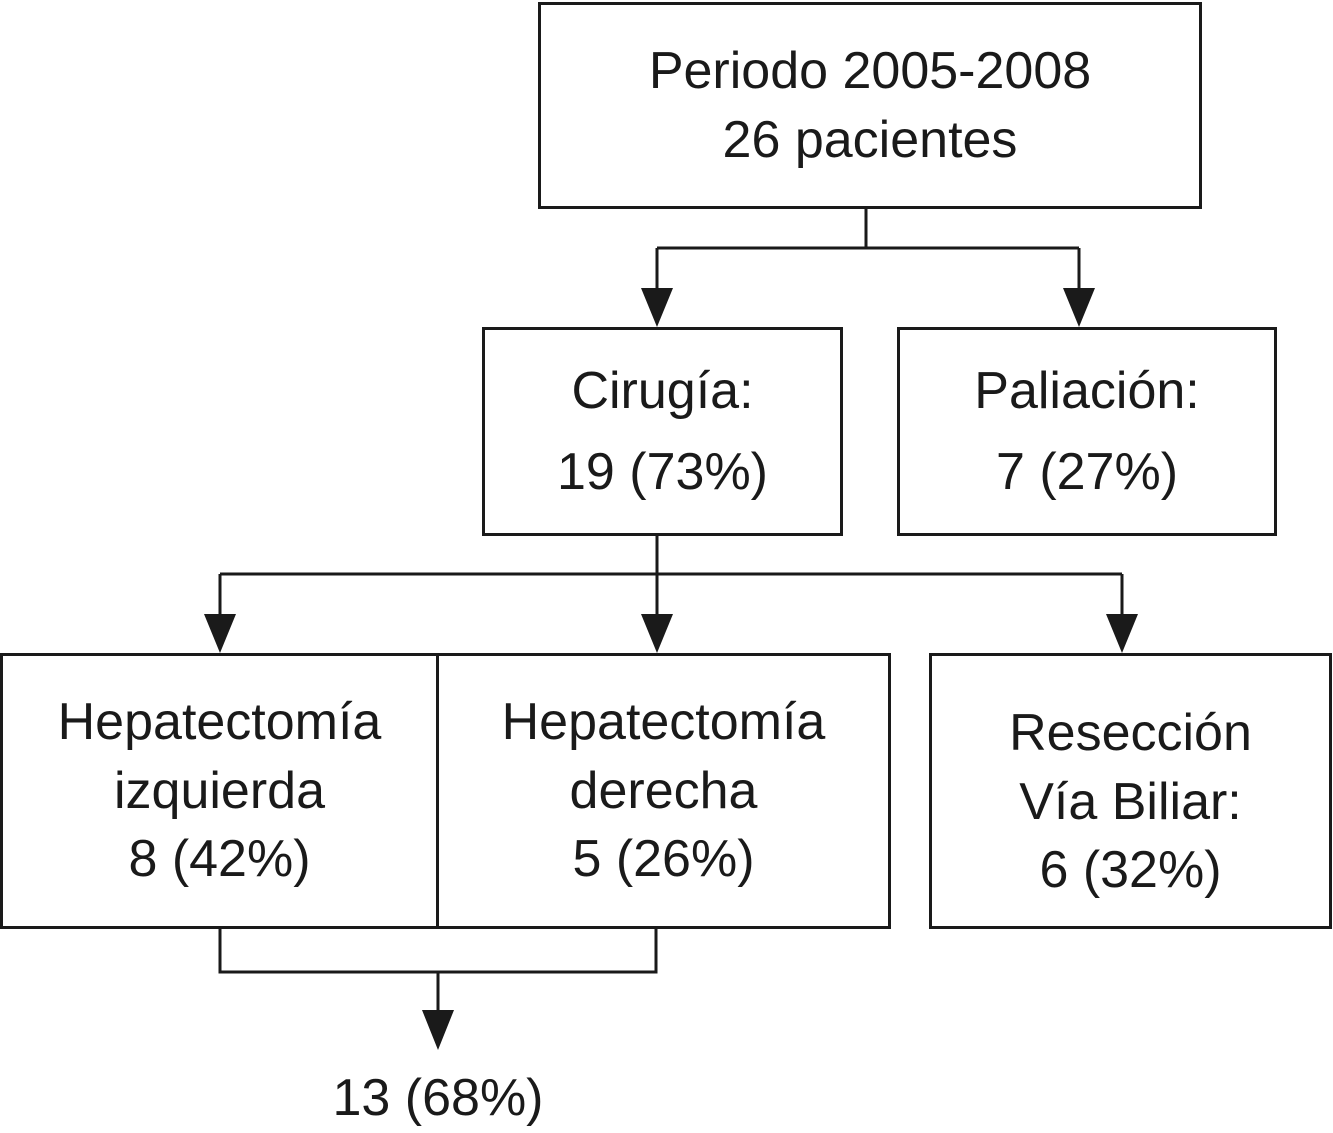  Describe the element at coordinates (870, 139) in the screenshot. I see `root-count: 26 pacientes` at that location.